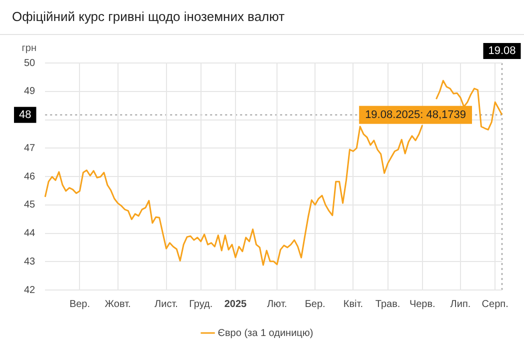  What do you see at coordinates (30, 148) in the screenshot?
I see `y-tick-label: 47` at bounding box center [30, 148].